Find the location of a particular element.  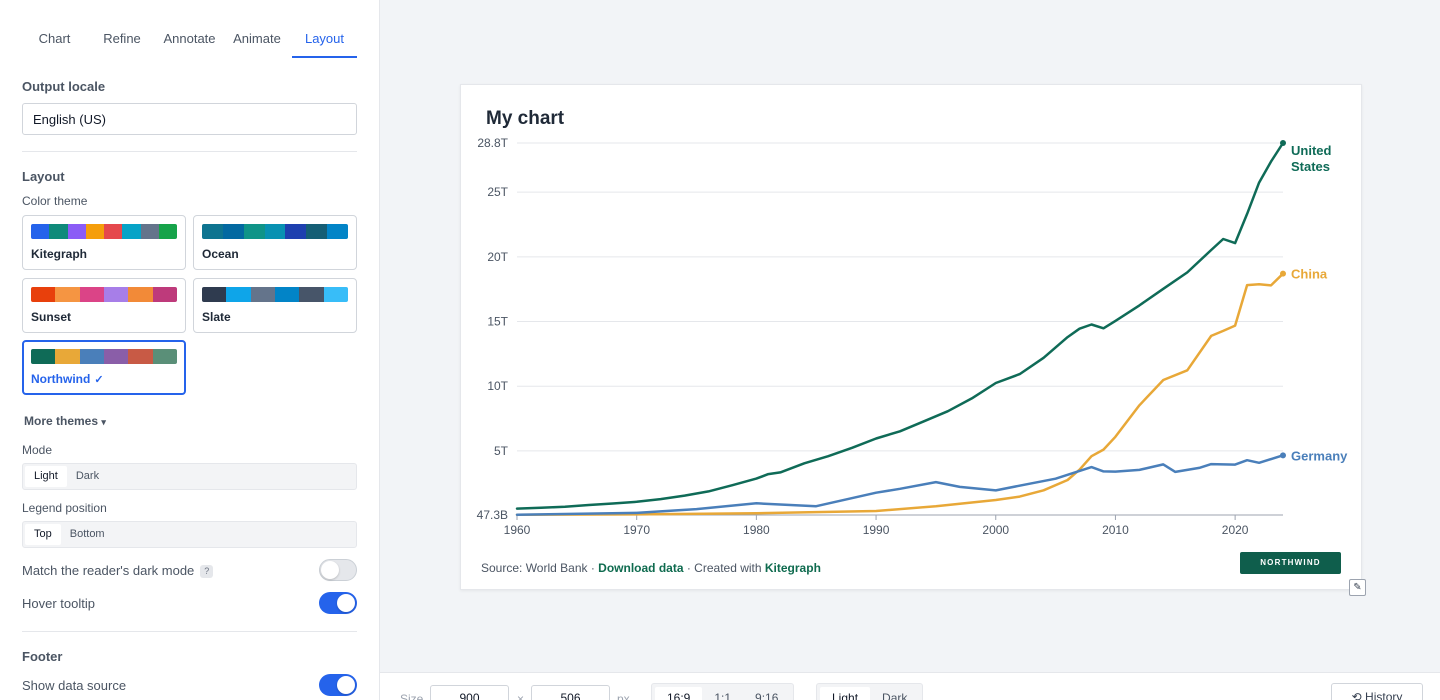

mode-light-option: Light is located at coordinates (46, 476).